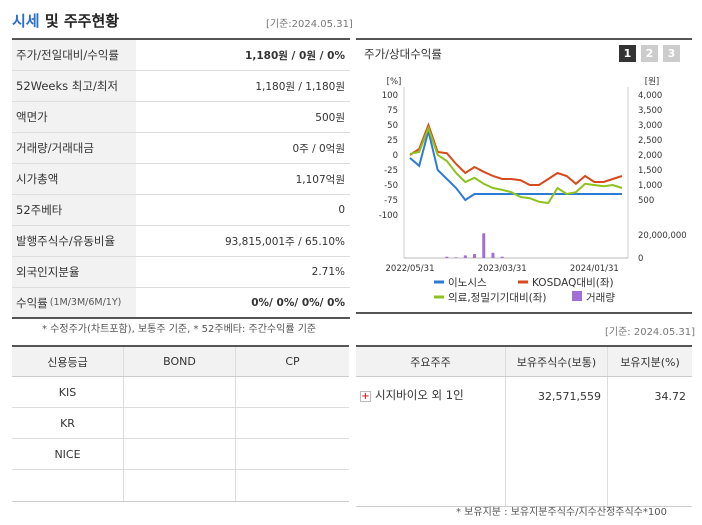 Image resolution: width=702 pixels, height=525 pixels. I want to click on left-axis-unit: [%], so click(394, 82).